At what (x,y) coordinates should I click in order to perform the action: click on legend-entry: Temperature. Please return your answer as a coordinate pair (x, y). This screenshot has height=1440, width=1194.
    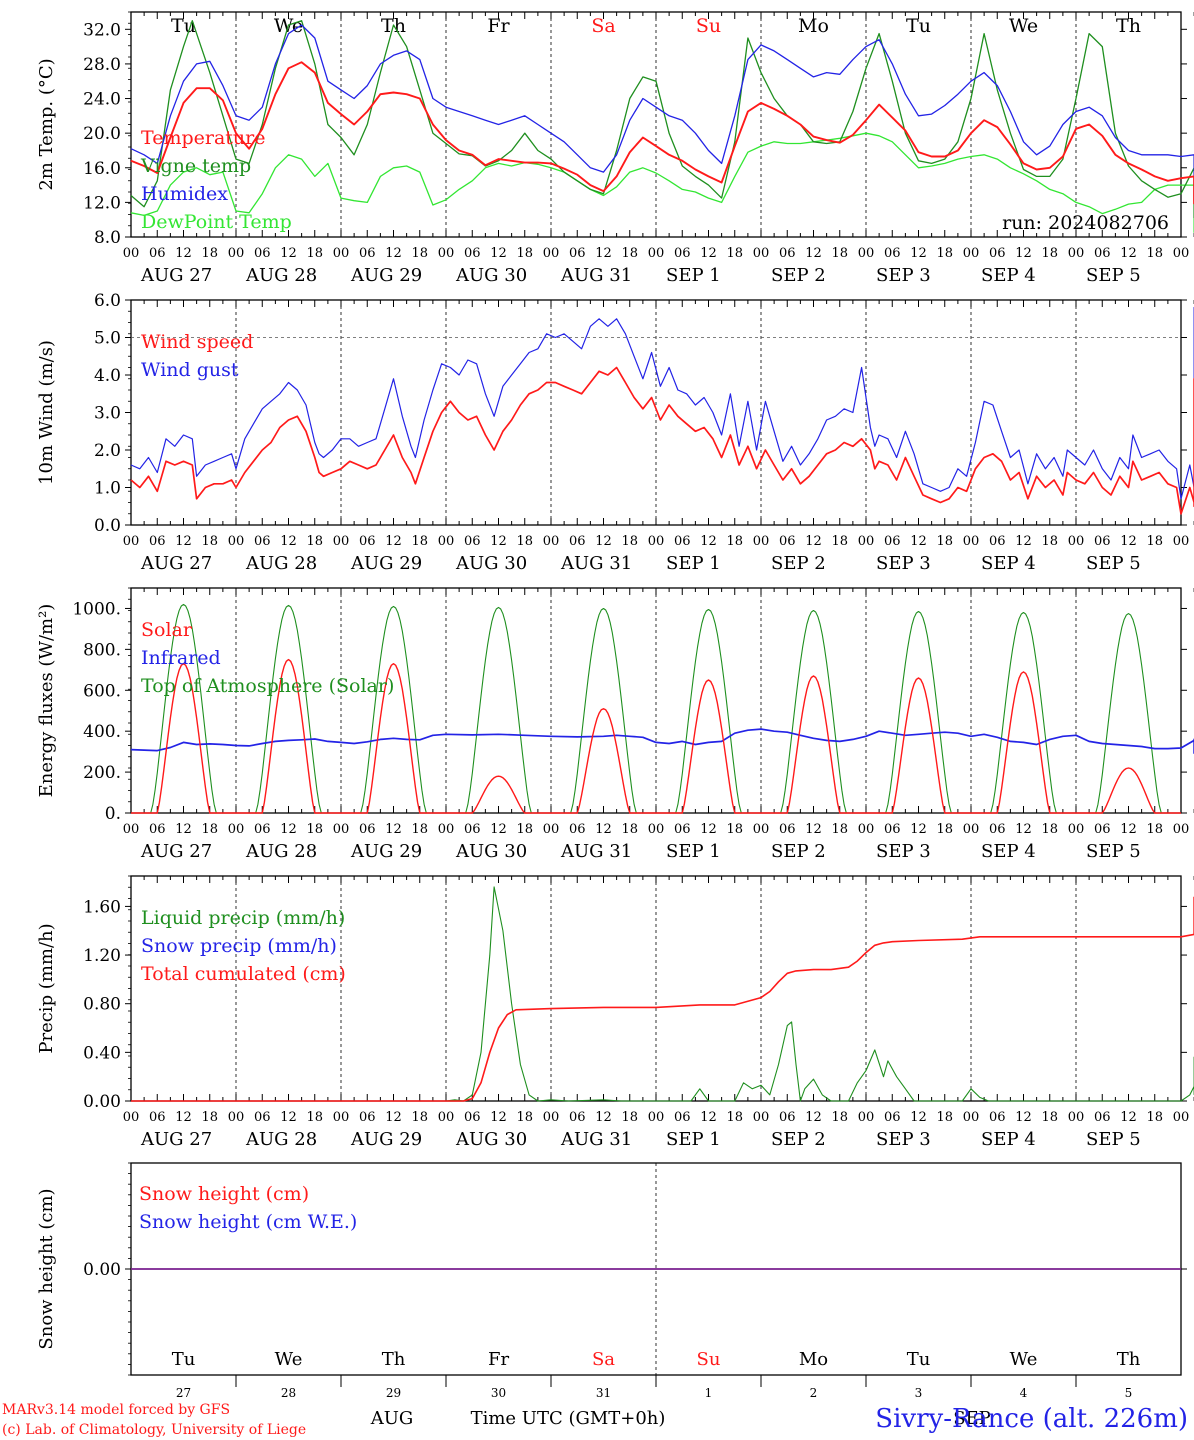
    Looking at the image, I should click on (203, 138).